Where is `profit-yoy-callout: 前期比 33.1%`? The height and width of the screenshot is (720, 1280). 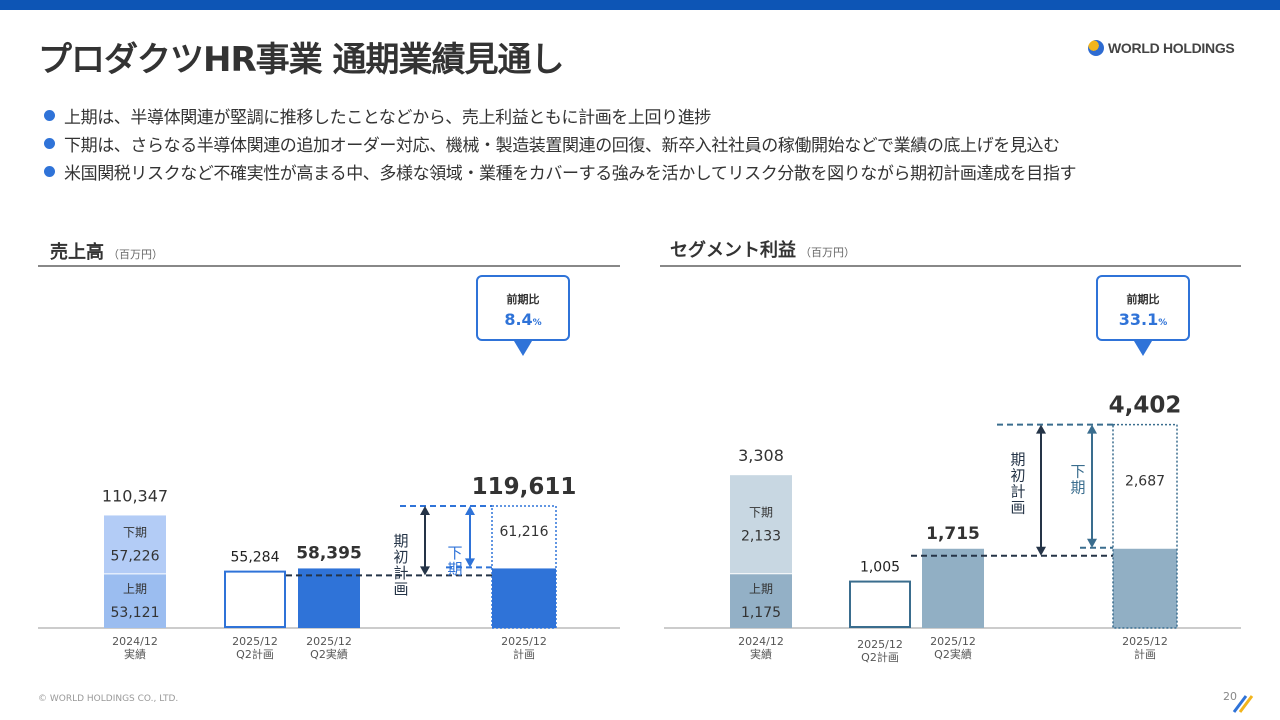
profit-yoy-callout: 前期比 33.1% is located at coordinates (1143, 315).